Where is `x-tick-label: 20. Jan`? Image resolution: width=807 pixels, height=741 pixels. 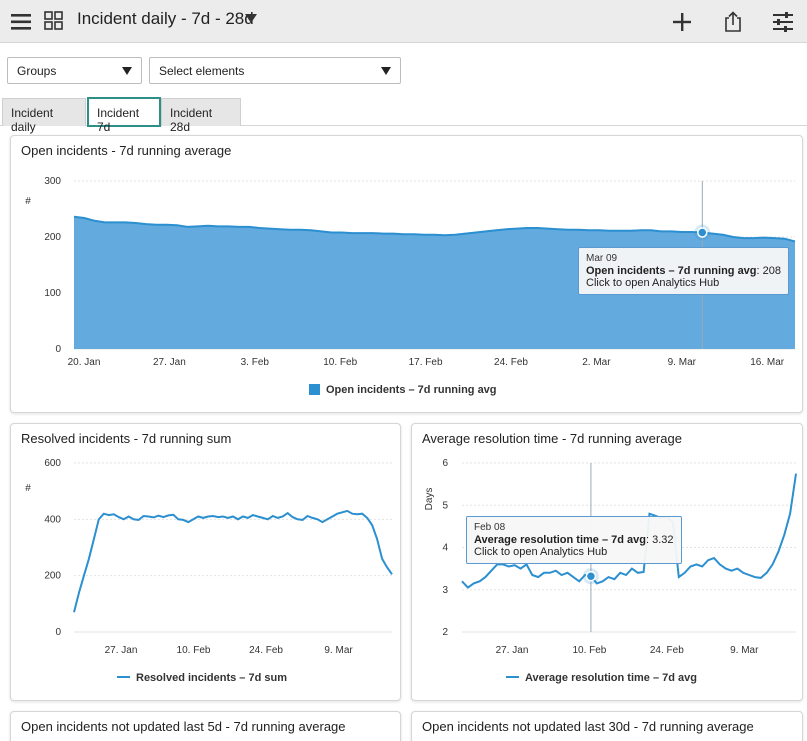 x-tick-label: 20. Jan is located at coordinates (84, 362).